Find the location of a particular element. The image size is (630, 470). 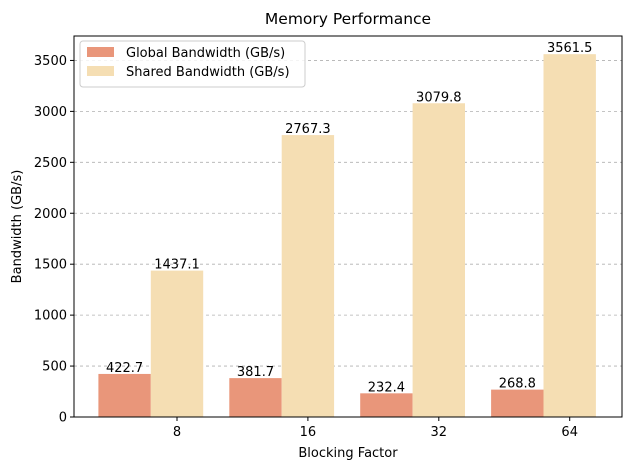

y-tick-label: 0 is located at coordinates (63, 418).